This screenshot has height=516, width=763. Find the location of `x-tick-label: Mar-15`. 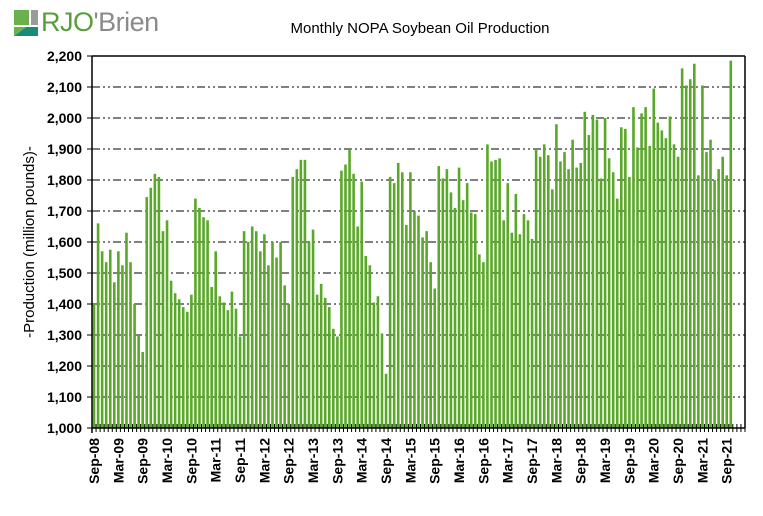

x-tick-label: Mar-15 is located at coordinates (410, 460).